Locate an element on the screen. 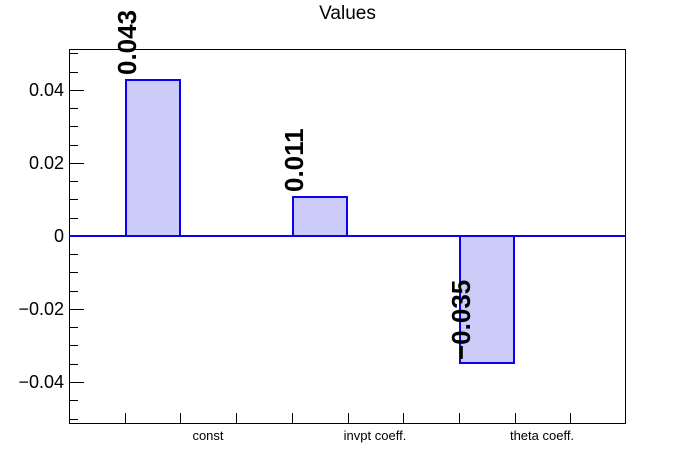  bar-value-label: −0.035 is located at coordinates (461, 319).